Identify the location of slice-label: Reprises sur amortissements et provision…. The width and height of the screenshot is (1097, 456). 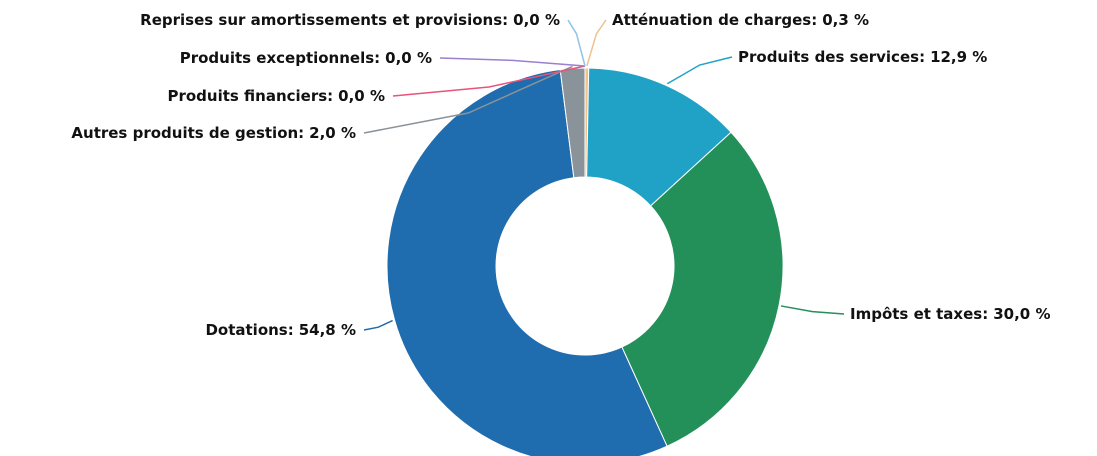
(350, 20).